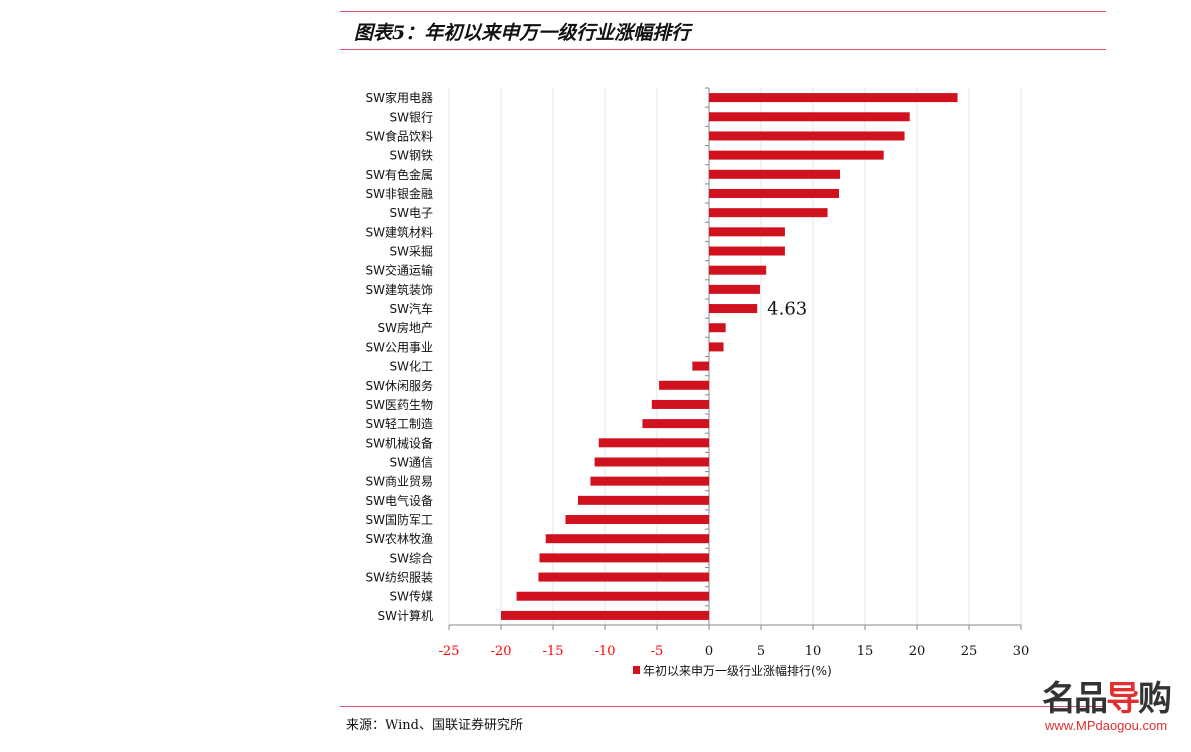 The width and height of the screenshot is (1191, 752). Describe the element at coordinates (553, 651) in the screenshot. I see `x-tick-label: -15` at that location.